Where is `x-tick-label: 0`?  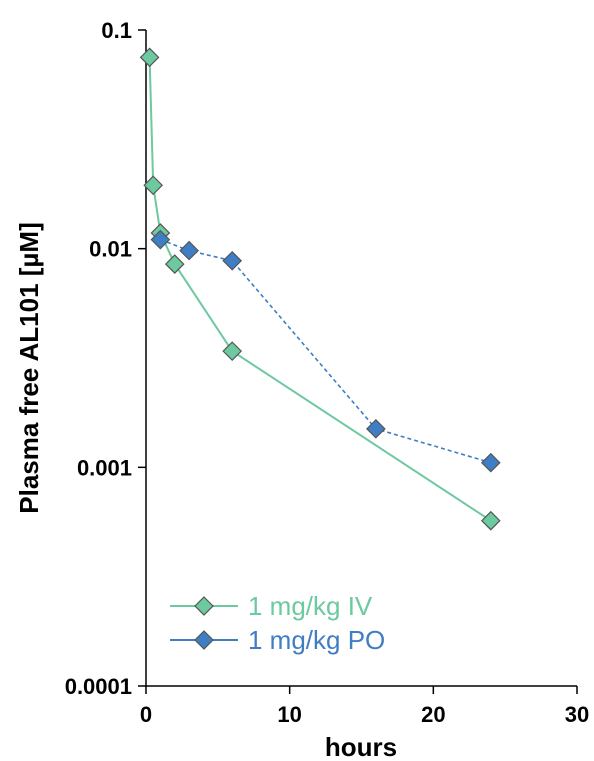
x-tick-label: 0 is located at coordinates (146, 714).